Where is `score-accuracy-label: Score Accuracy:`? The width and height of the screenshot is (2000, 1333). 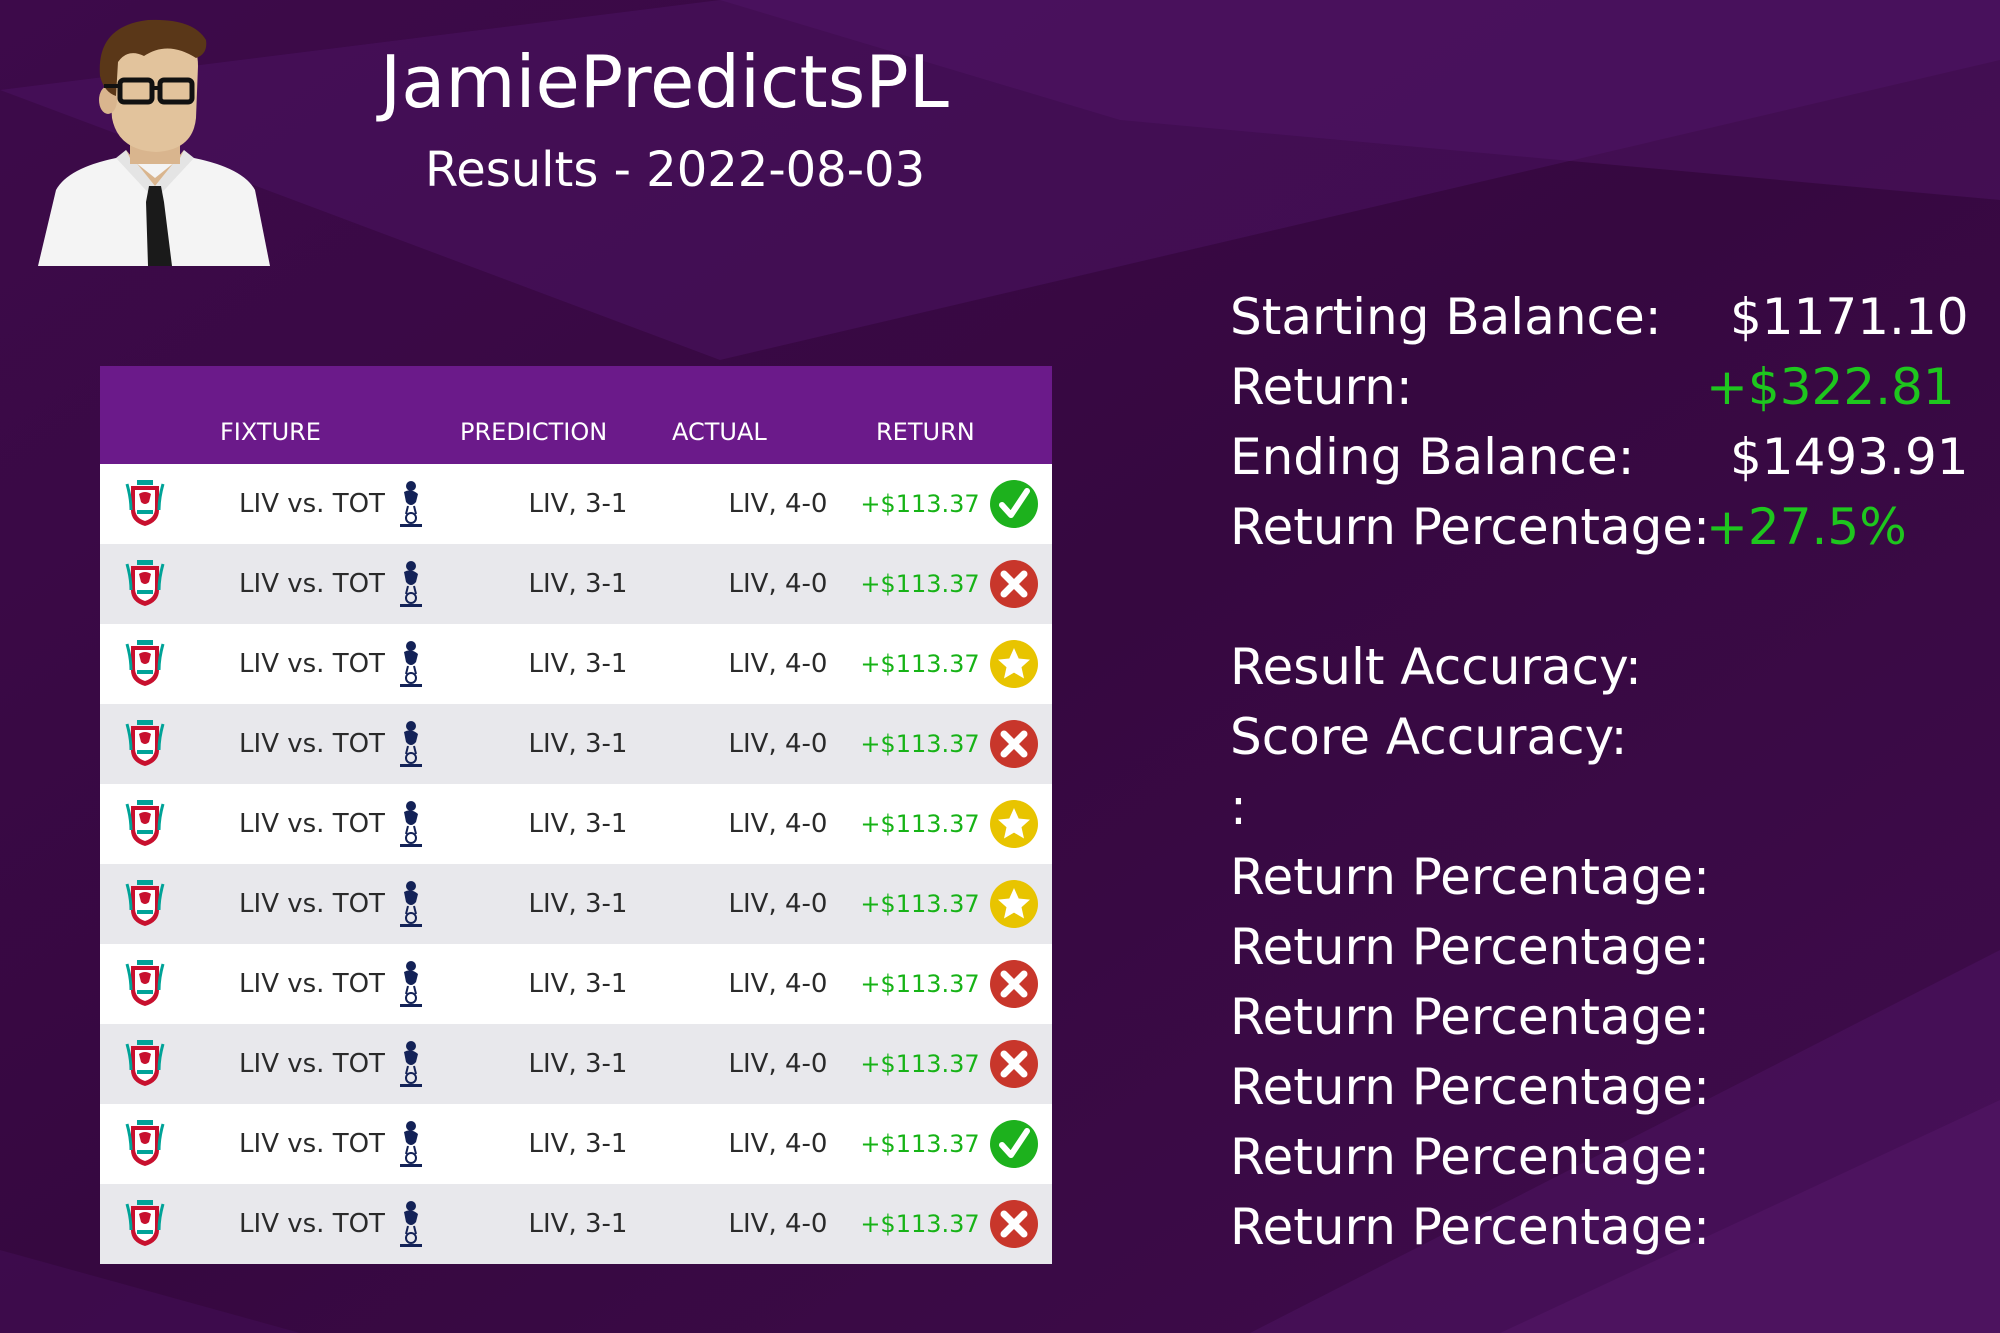
score-accuracy-label: Score Accuracy: is located at coordinates (1429, 737).